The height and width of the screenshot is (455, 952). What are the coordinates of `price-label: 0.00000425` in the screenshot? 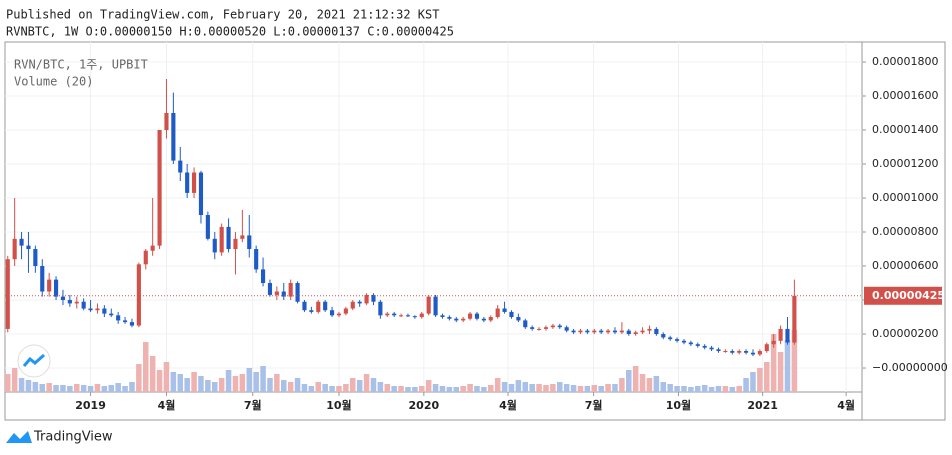 It's located at (908, 295).